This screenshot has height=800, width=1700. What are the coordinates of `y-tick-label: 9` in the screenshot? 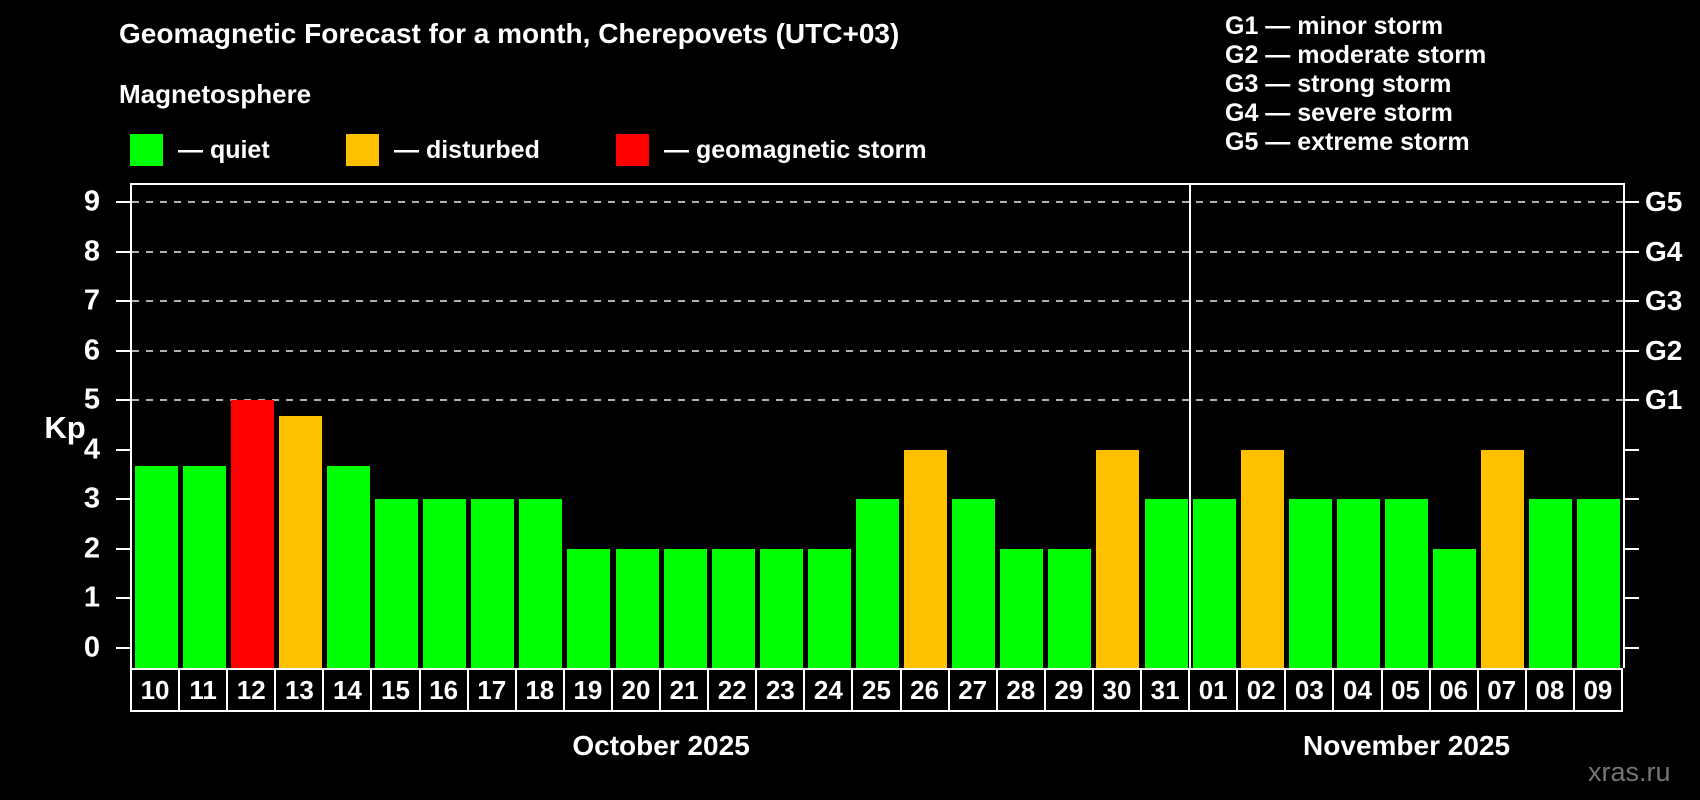 It's located at (91, 201).